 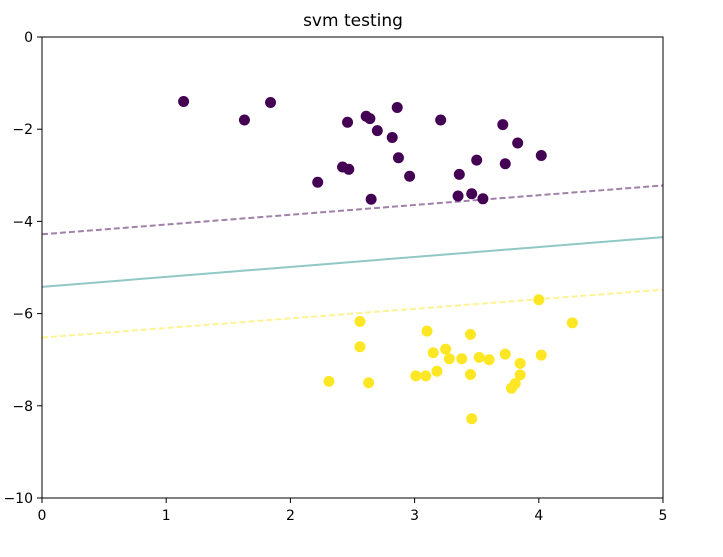 What do you see at coordinates (22, 130) in the screenshot?
I see `y-tick-label: −2` at bounding box center [22, 130].